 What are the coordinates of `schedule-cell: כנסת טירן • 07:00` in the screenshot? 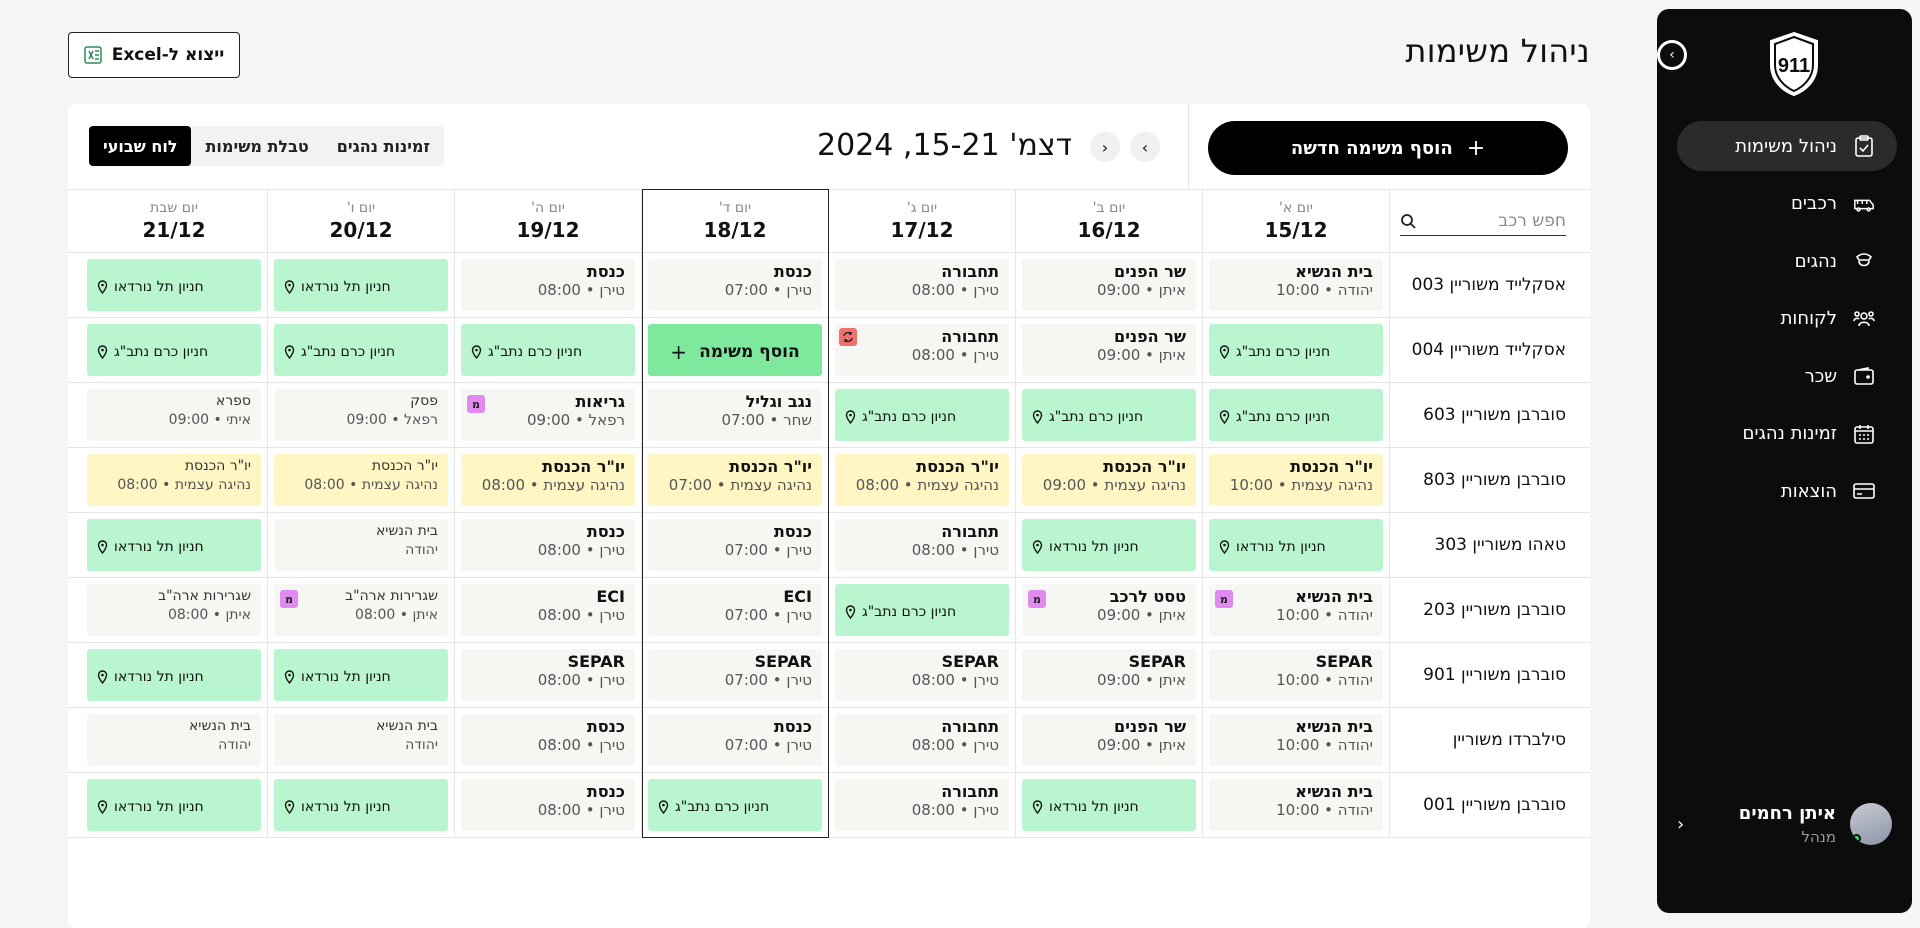 It's located at (735, 740).